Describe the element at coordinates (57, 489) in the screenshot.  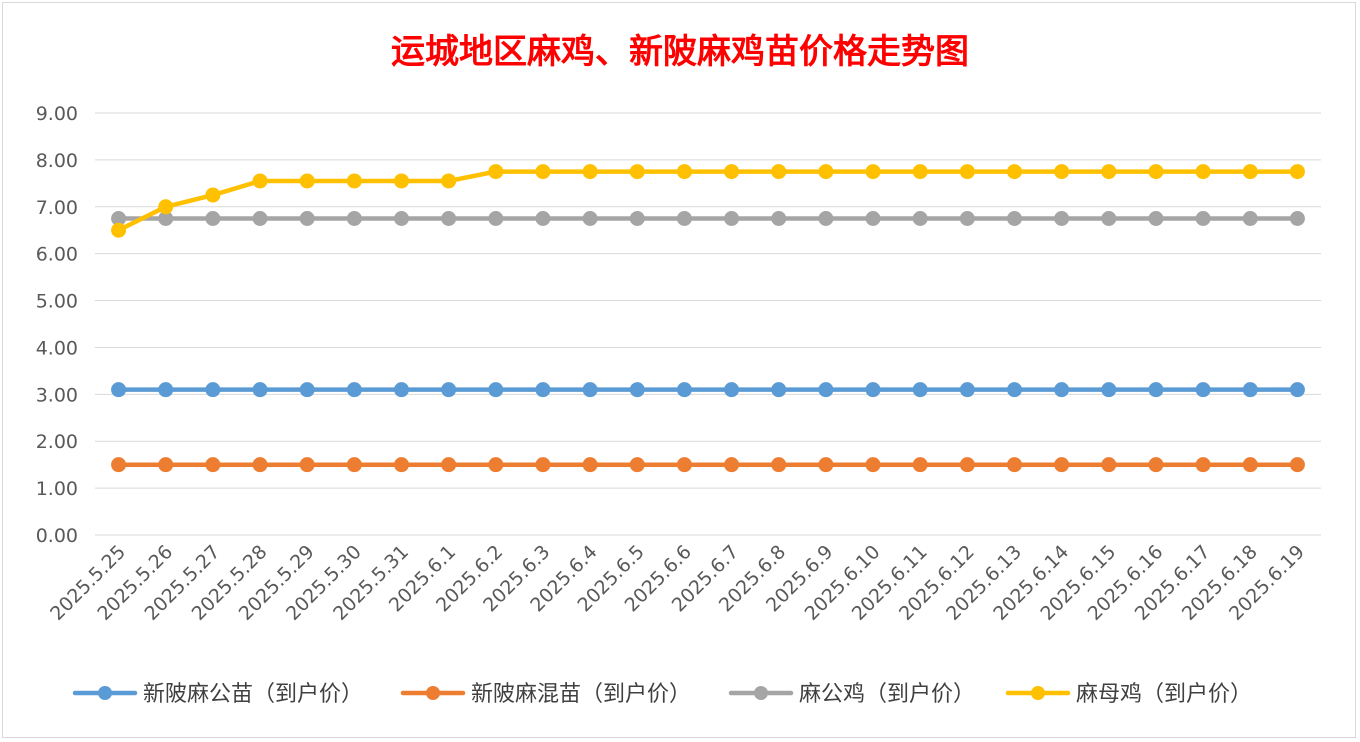
I see `y-tick-label: 1.00` at that location.